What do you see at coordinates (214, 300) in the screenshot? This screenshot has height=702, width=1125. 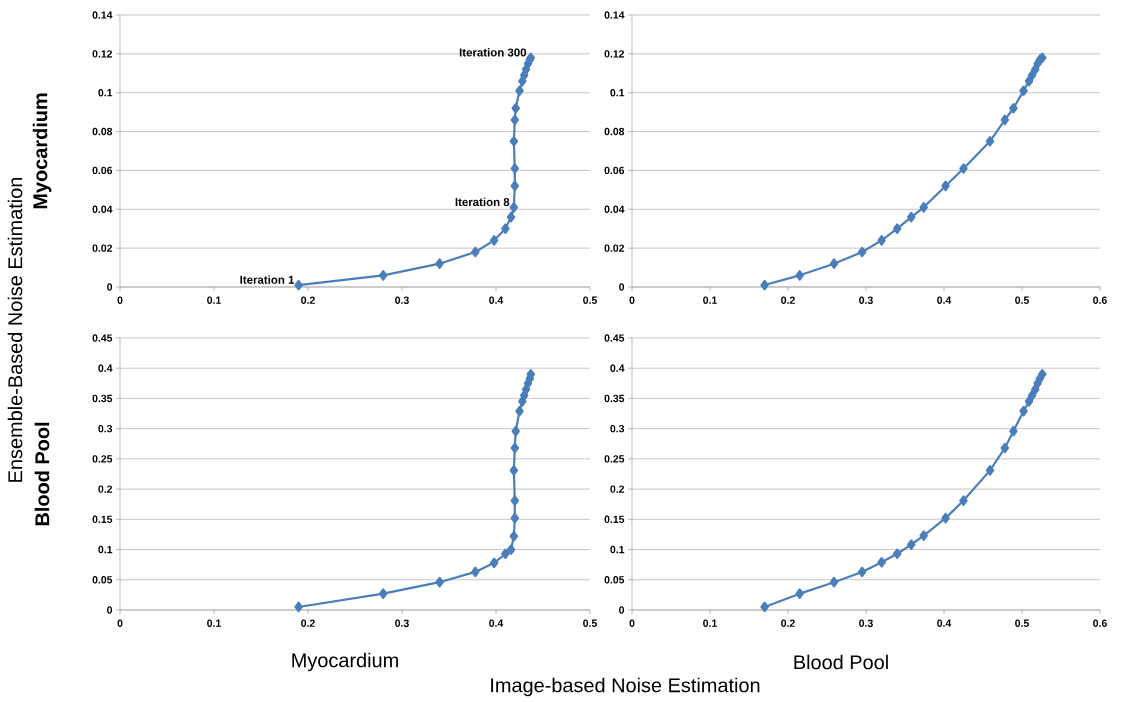 I see `x-tick-label: 0.1` at bounding box center [214, 300].